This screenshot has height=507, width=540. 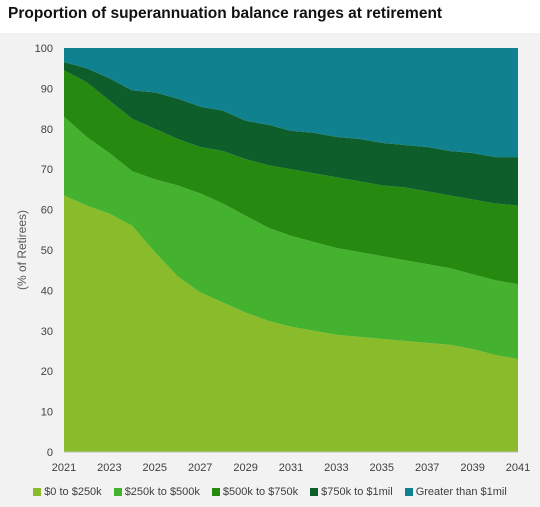 What do you see at coordinates (50, 453) in the screenshot?
I see `y-tick-label: 0` at bounding box center [50, 453].